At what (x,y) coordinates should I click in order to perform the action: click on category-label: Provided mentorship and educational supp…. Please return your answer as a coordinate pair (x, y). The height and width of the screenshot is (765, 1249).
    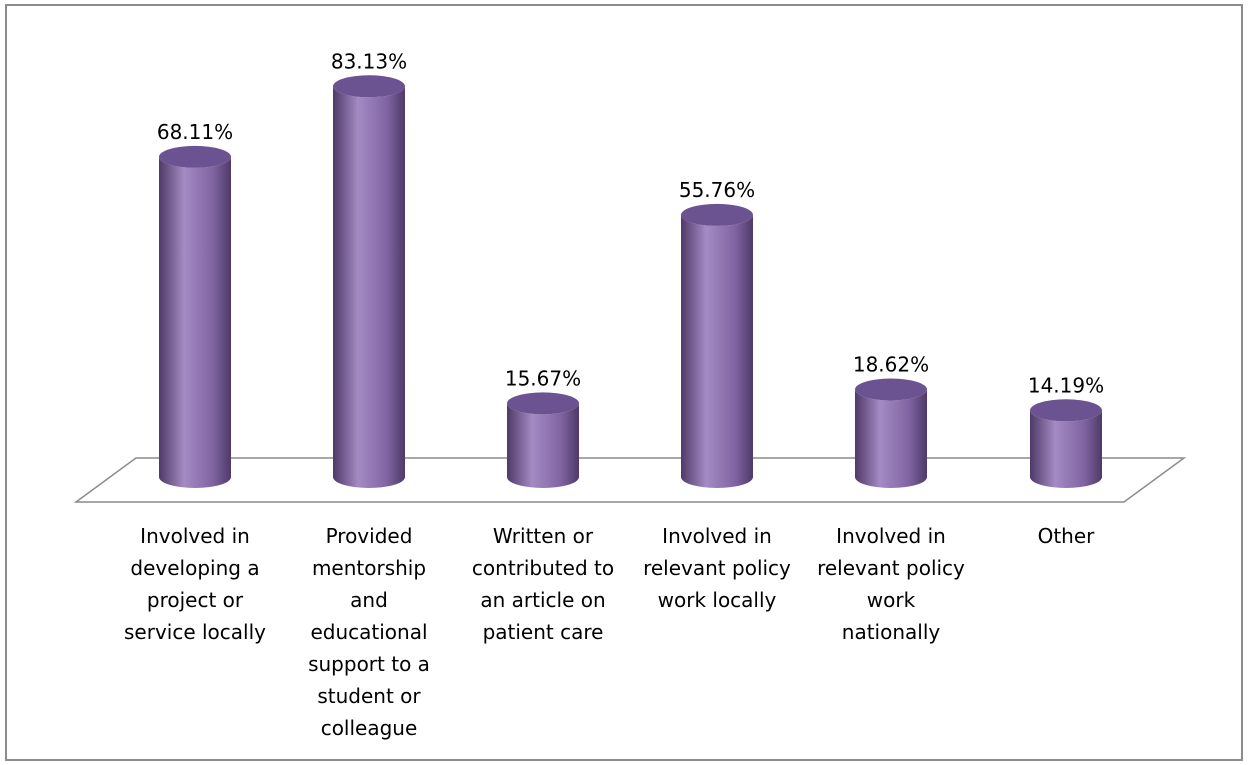
    Looking at the image, I should click on (369, 632).